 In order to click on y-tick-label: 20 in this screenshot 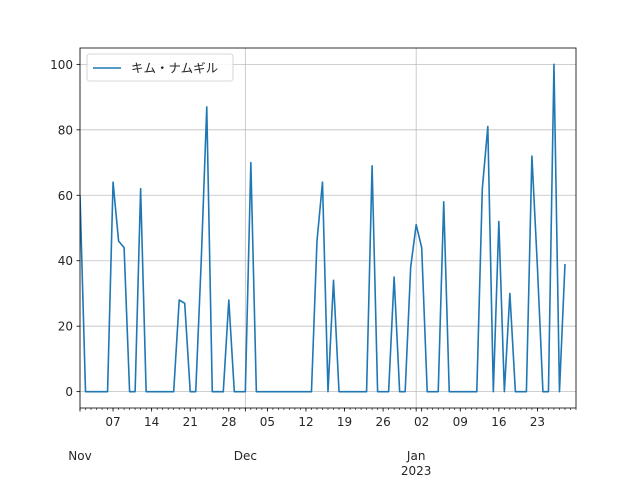, I will do `click(65, 327)`.